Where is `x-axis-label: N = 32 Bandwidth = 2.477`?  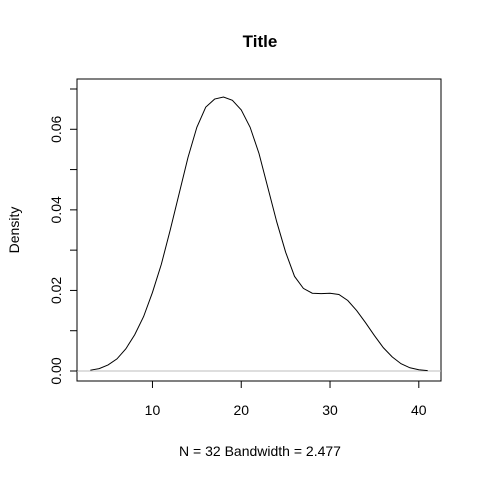 x-axis-label: N = 32 Bandwidth = 2.477 is located at coordinates (260, 451).